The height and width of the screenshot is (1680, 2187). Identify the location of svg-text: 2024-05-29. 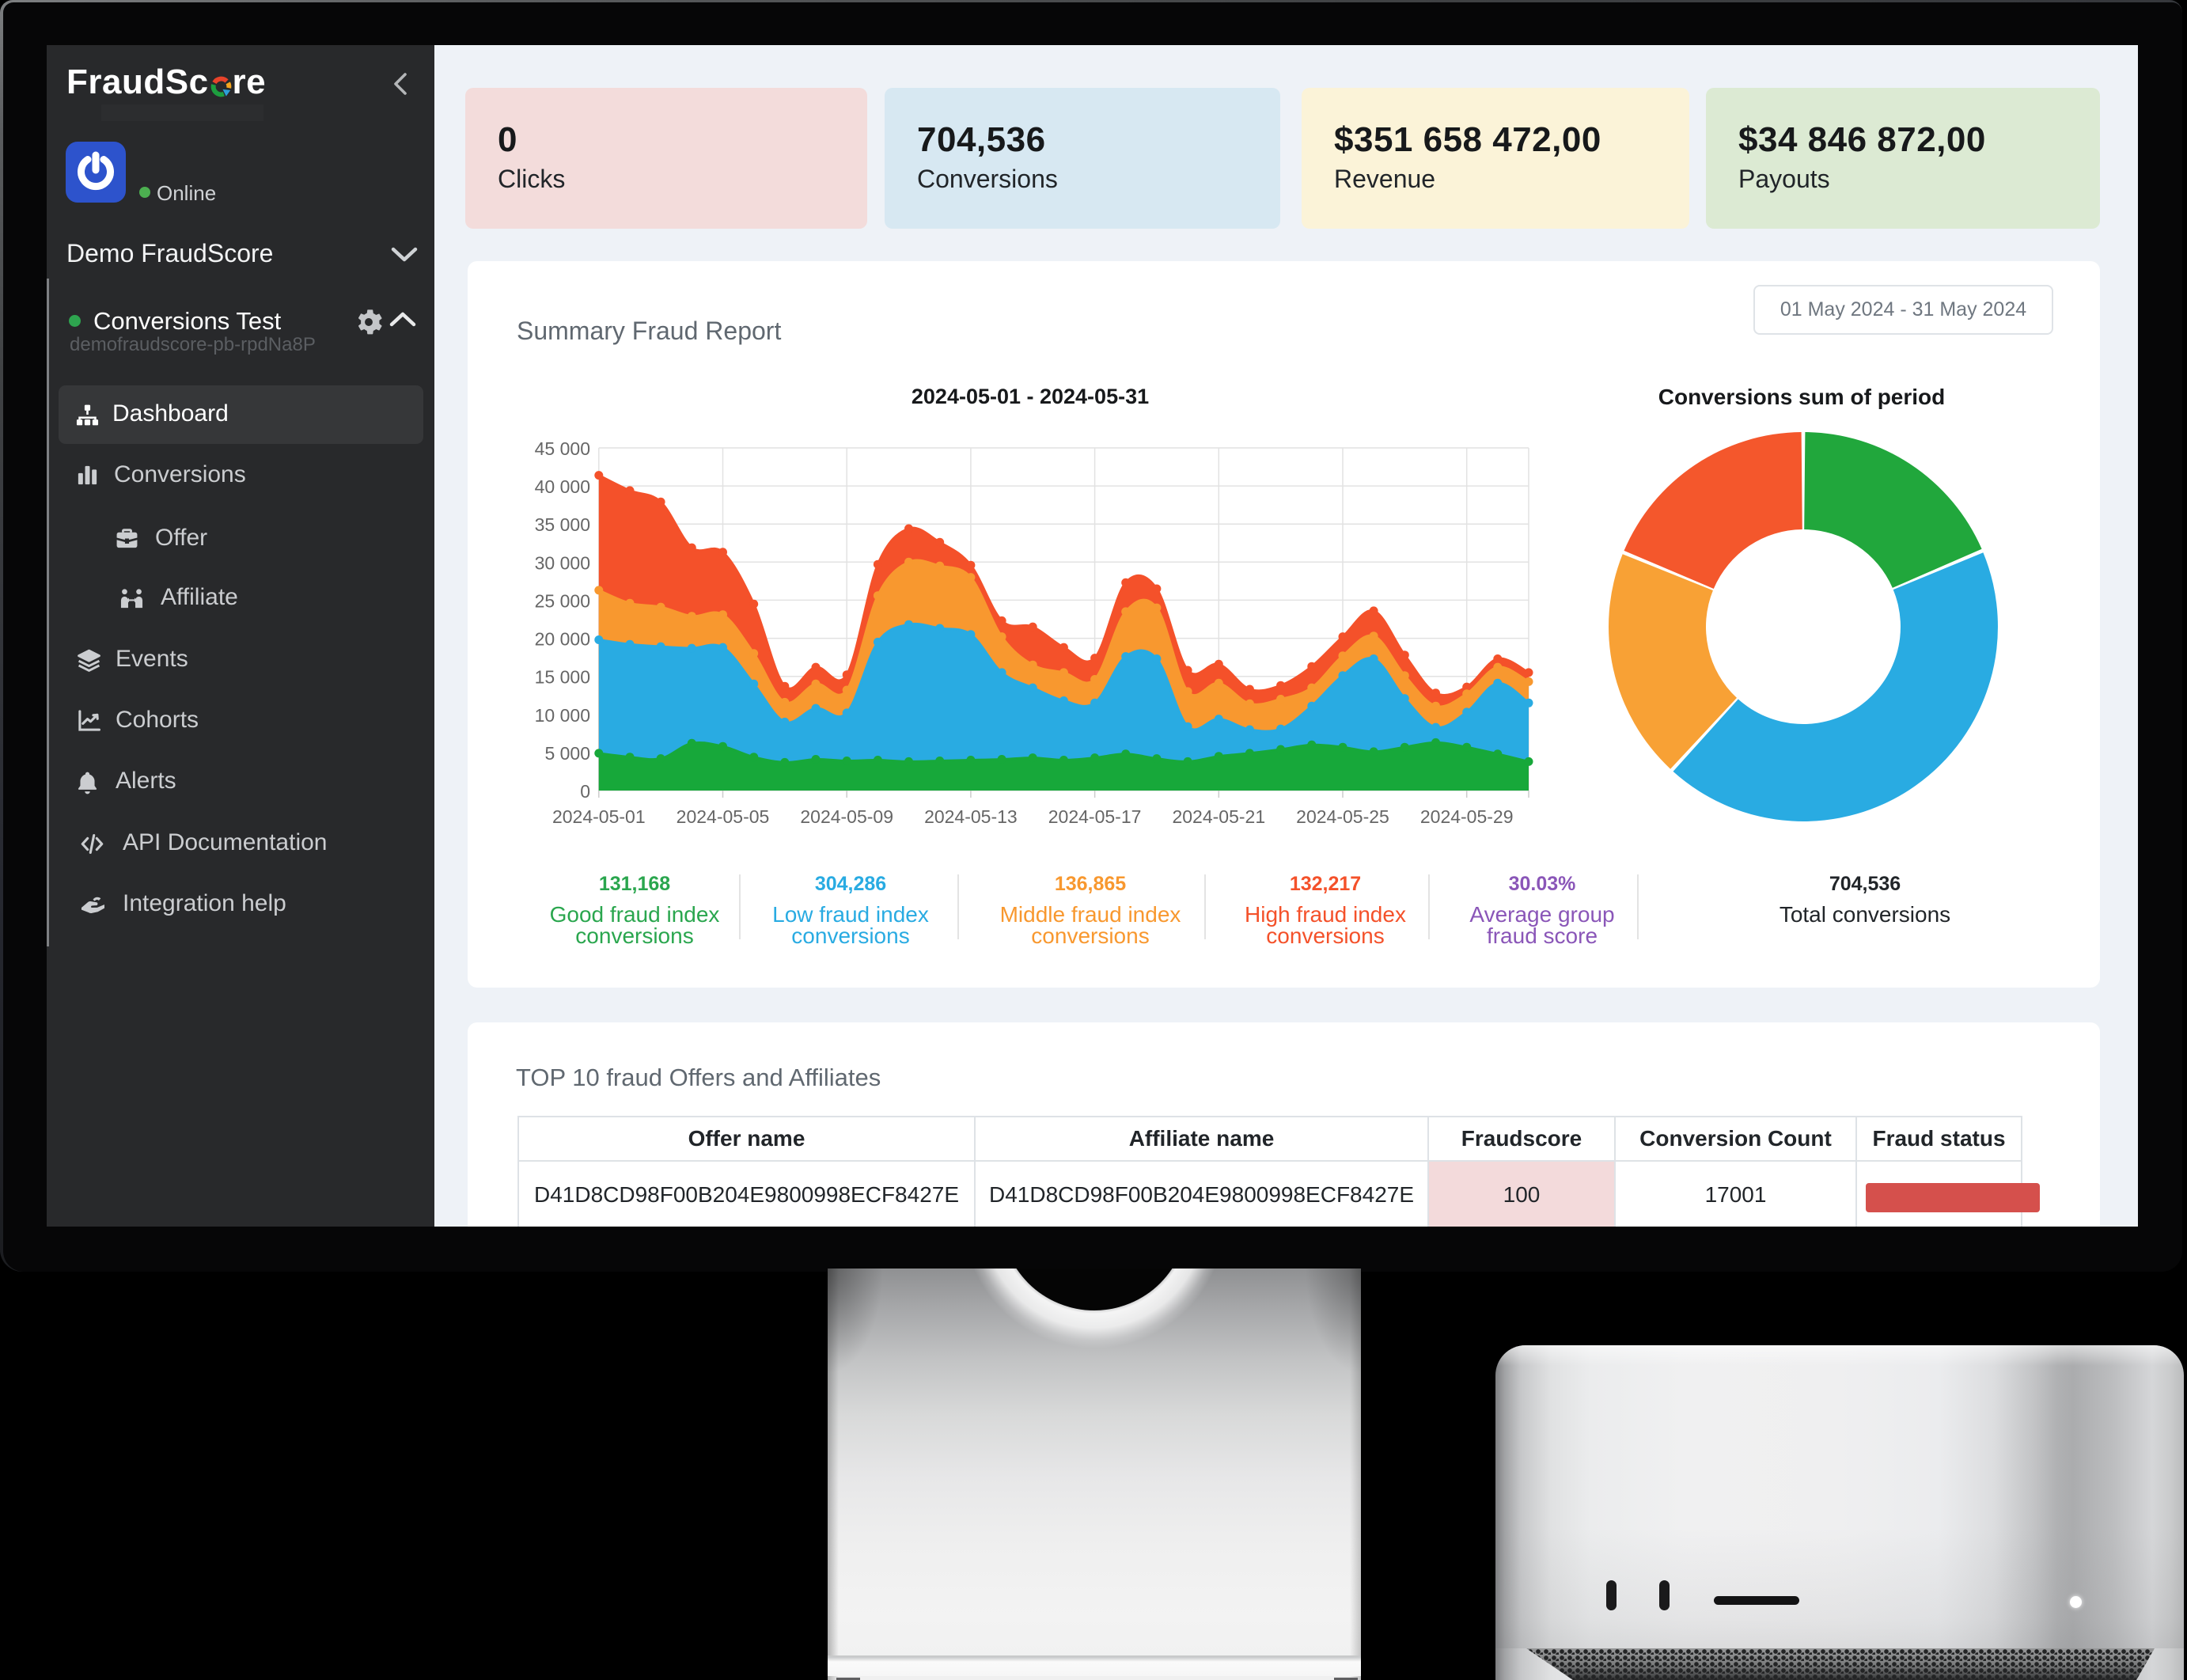
(1467, 816).